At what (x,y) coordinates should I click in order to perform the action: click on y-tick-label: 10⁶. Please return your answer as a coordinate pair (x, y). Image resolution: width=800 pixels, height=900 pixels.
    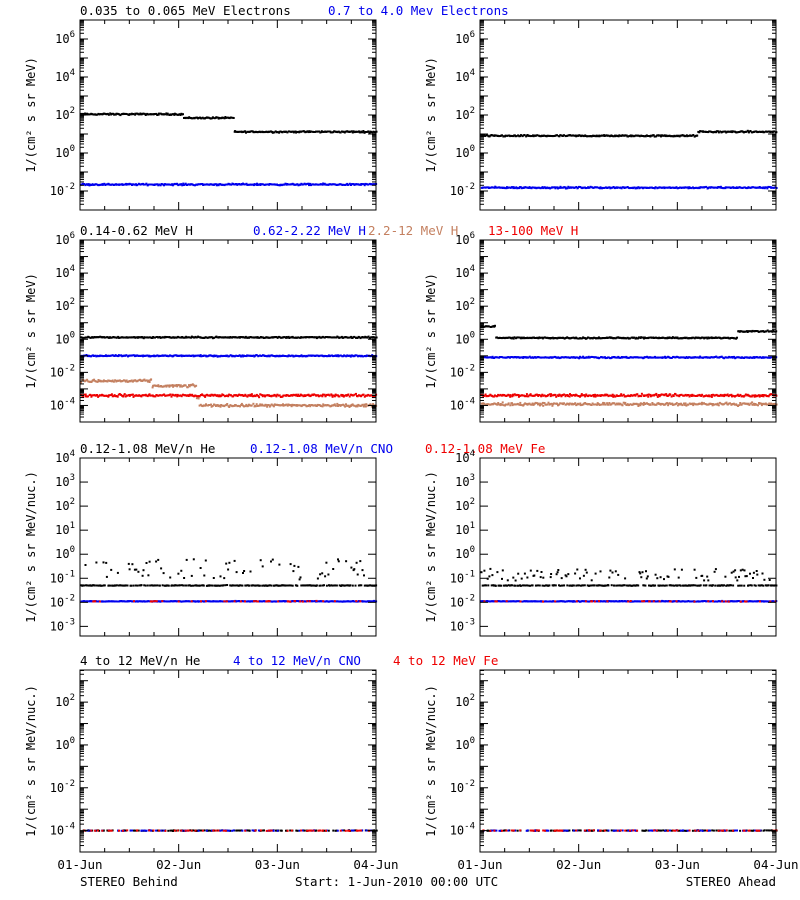
    Looking at the image, I should click on (465, 239).